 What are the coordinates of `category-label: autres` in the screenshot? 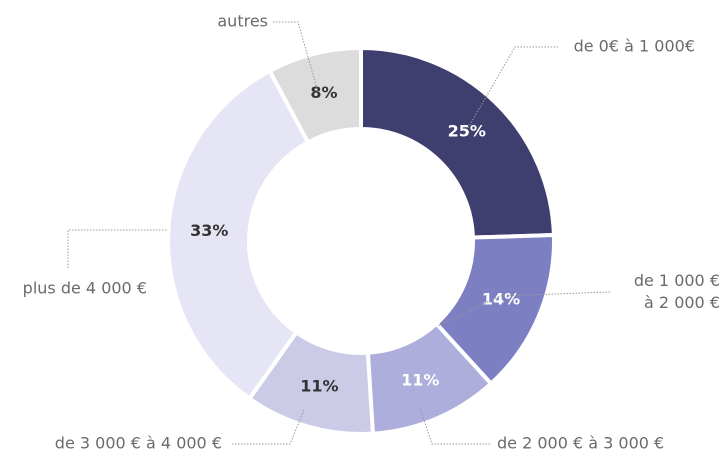 It's located at (242, 21).